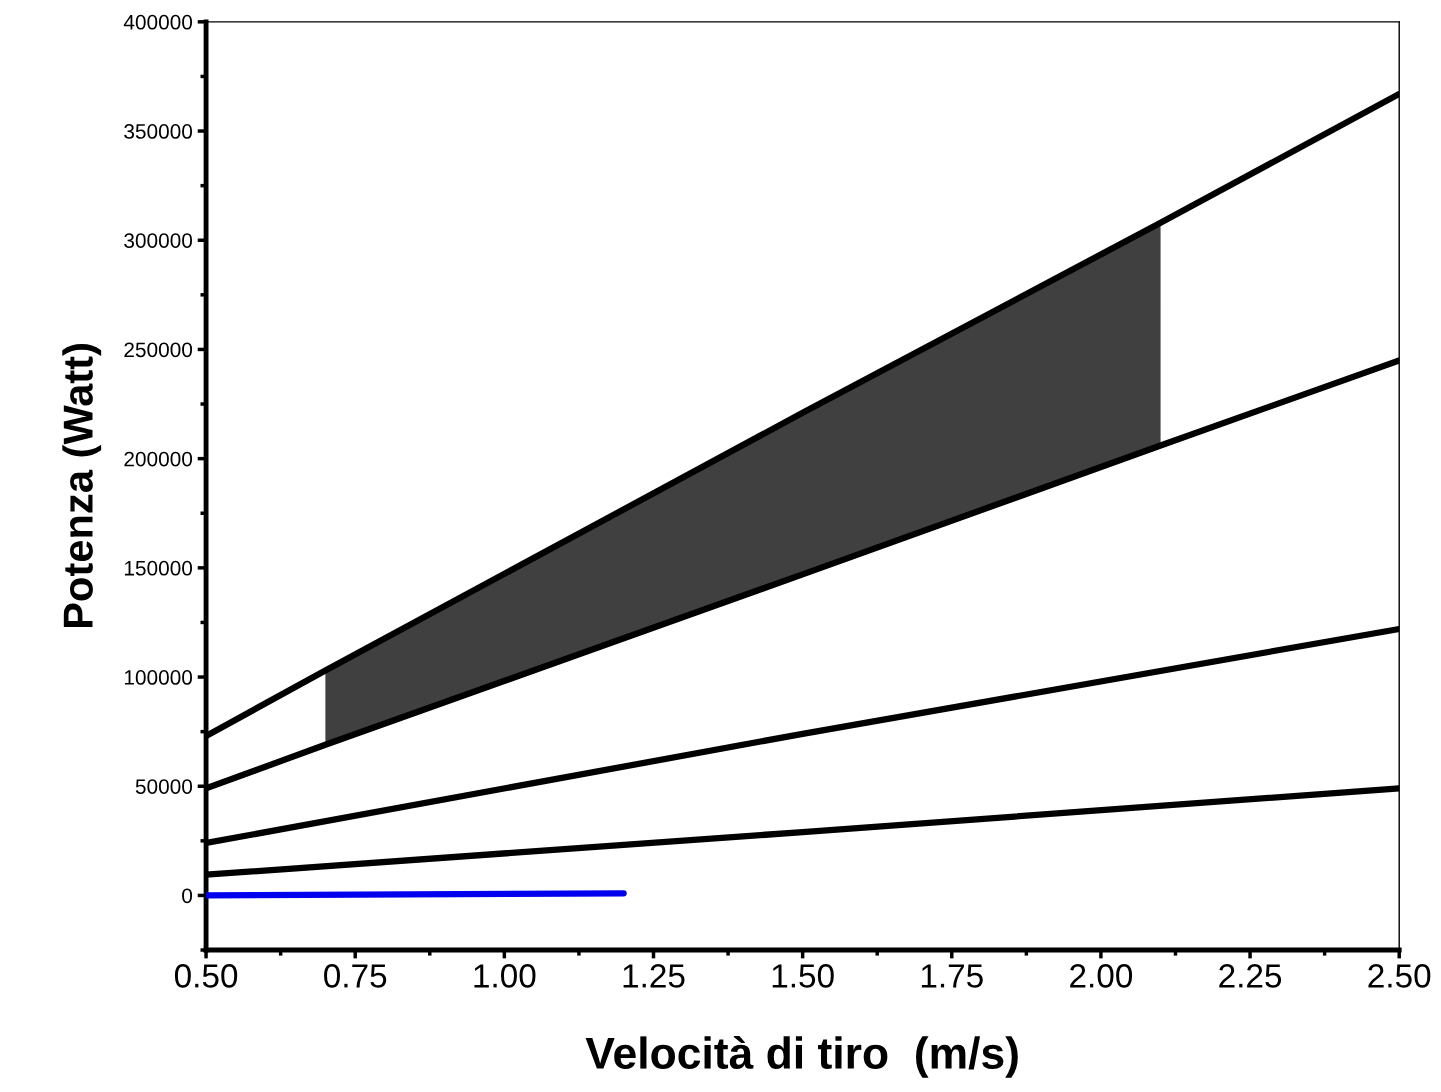 The width and height of the screenshot is (1441, 1092). Describe the element at coordinates (158, 350) in the screenshot. I see `y-tick-label: 250000` at that location.